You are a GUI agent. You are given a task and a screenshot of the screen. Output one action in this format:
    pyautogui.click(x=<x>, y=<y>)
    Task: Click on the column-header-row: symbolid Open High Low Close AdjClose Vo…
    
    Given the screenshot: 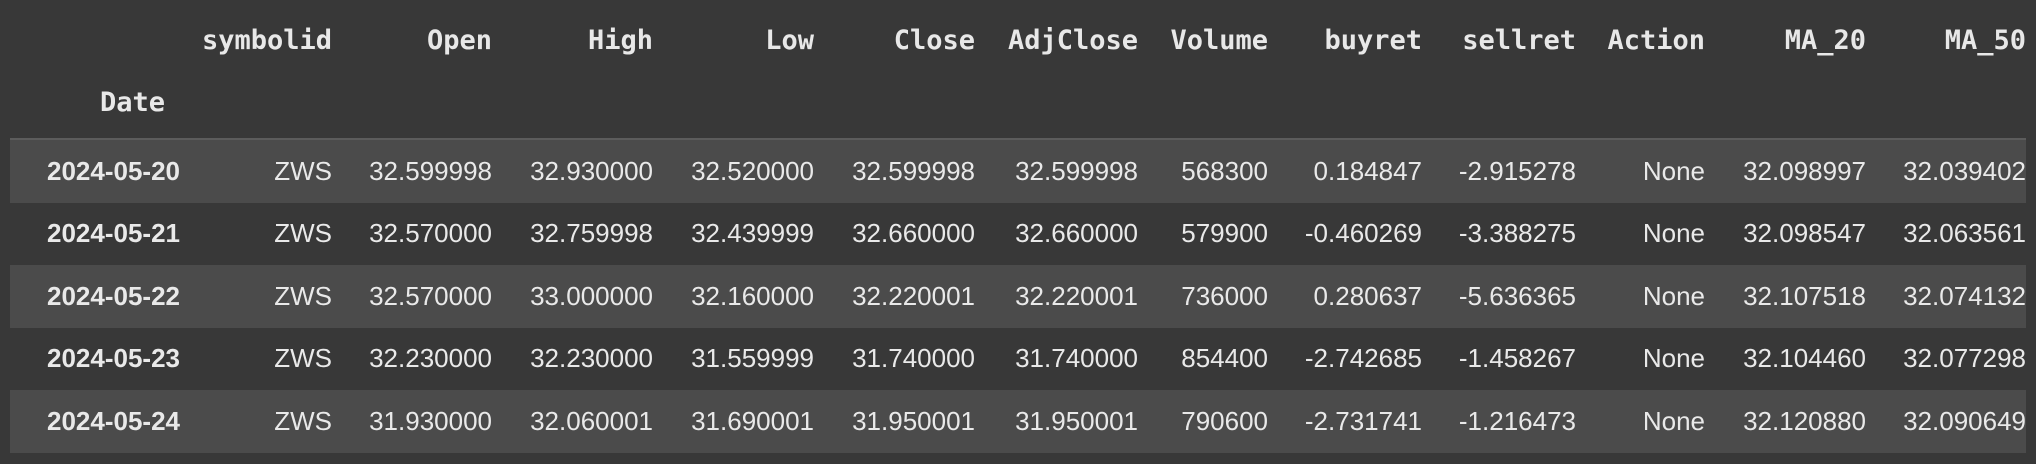 What is the action you would take?
    pyautogui.click(x=1018, y=40)
    